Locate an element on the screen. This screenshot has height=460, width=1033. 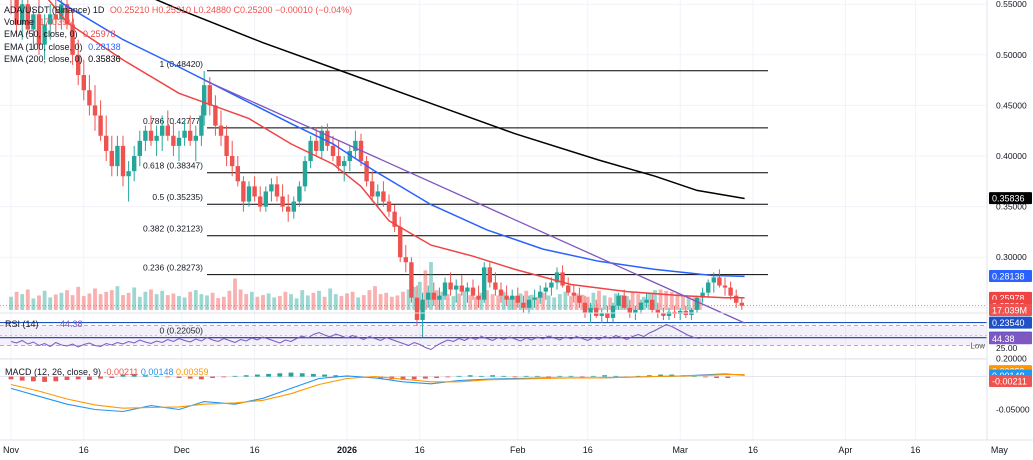
price-tag-bg is located at coordinates (1010, 276).